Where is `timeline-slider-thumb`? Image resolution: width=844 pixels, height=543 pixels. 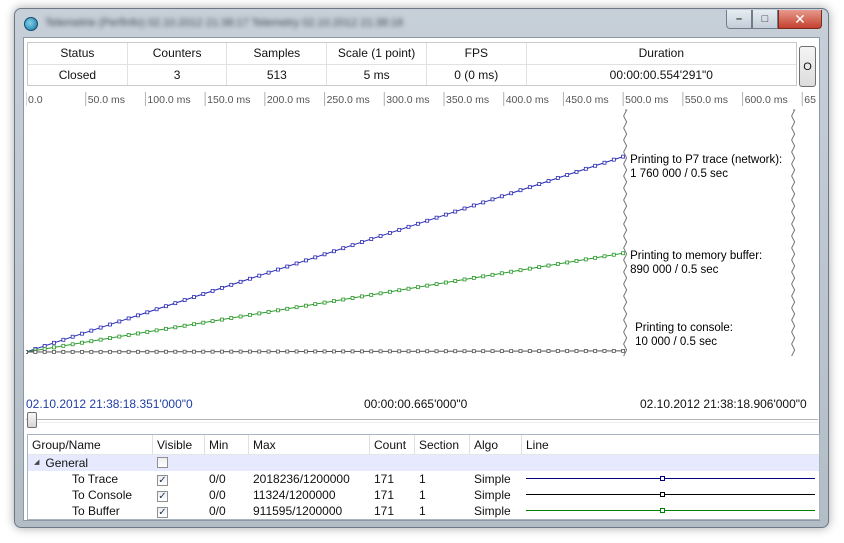 timeline-slider-thumb is located at coordinates (32, 420).